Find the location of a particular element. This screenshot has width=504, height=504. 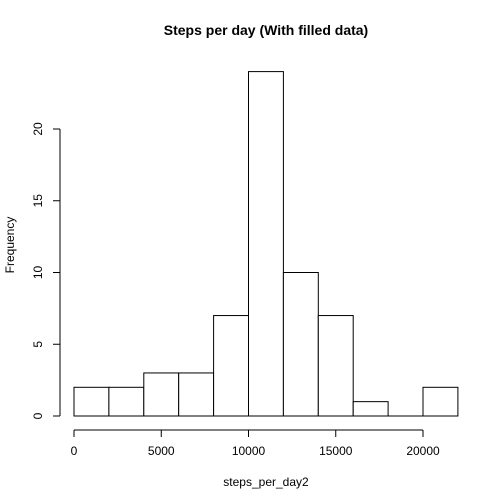

x-tick-label-4: 20000 is located at coordinates (423, 451).